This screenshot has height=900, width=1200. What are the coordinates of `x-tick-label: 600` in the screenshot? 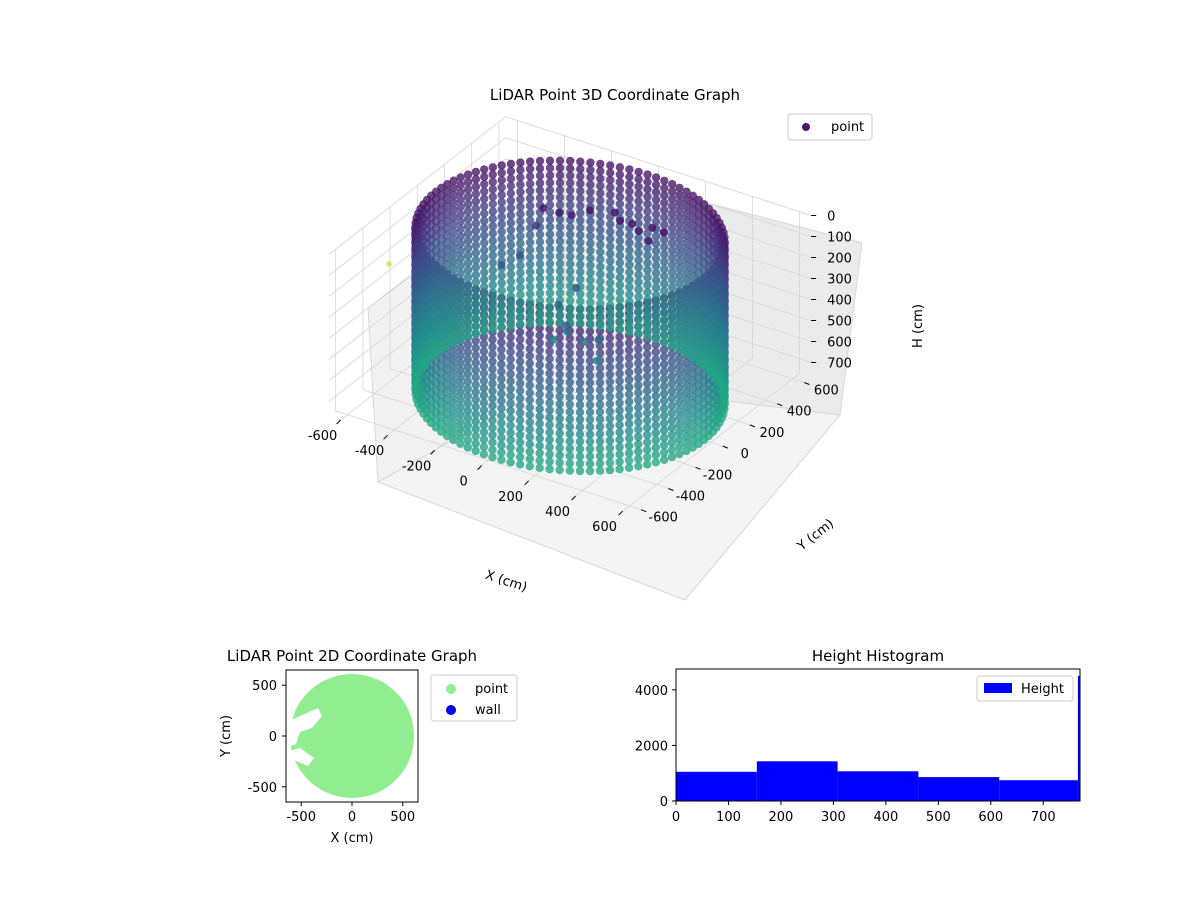 It's located at (990, 817).